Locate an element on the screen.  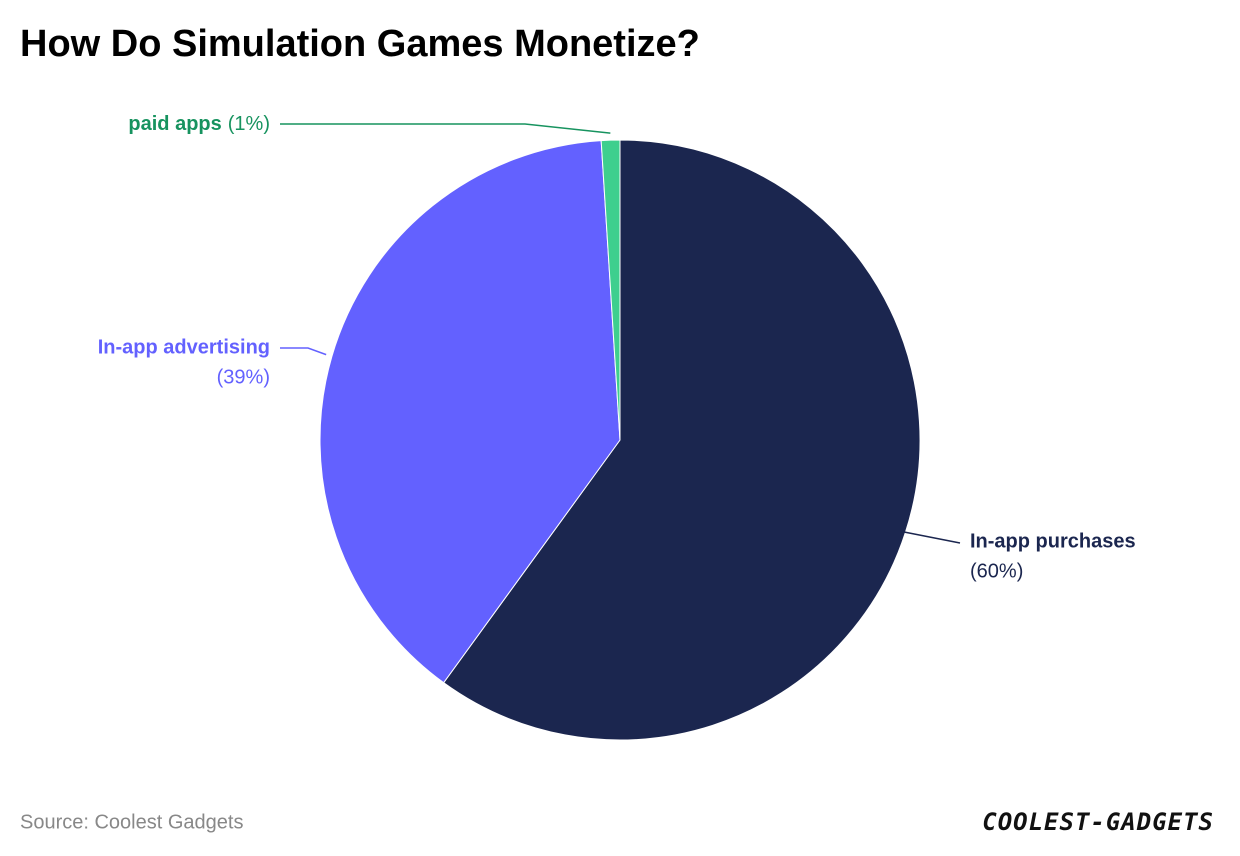
logo: COOLEST-GADGETS is located at coordinates (1098, 822).